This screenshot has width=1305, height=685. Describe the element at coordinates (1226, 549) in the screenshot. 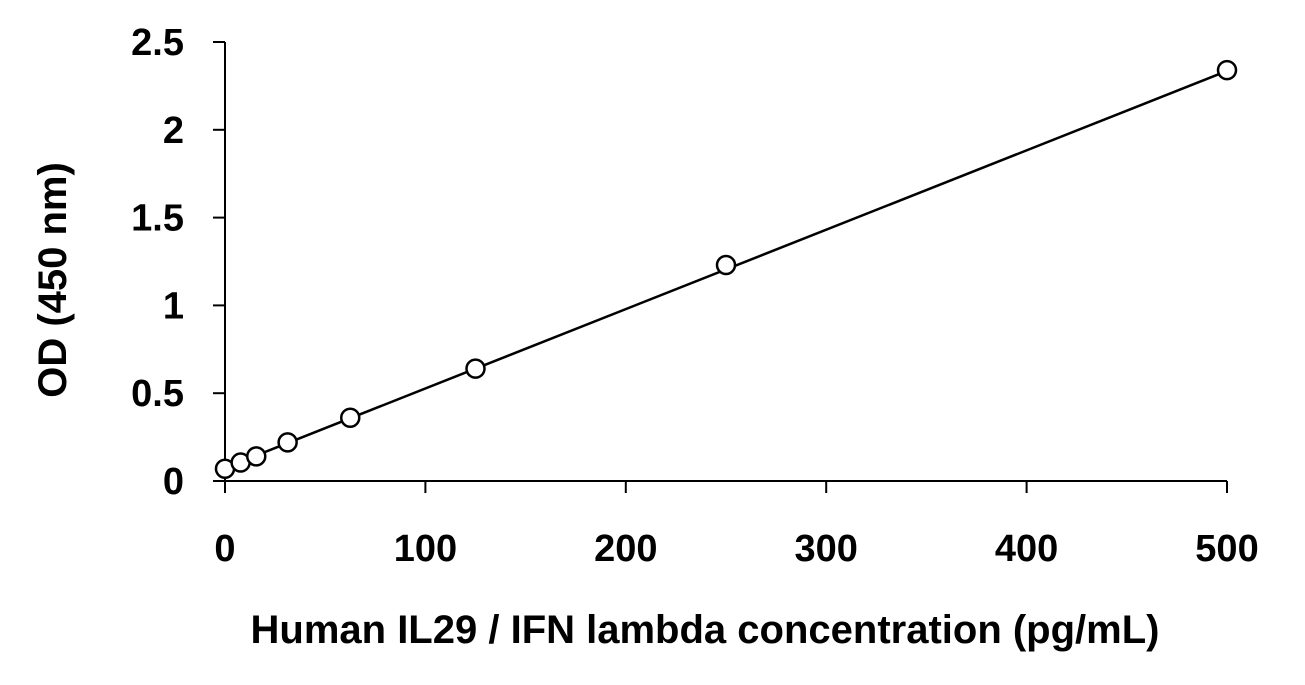

I see `x-tick-label: 500` at that location.